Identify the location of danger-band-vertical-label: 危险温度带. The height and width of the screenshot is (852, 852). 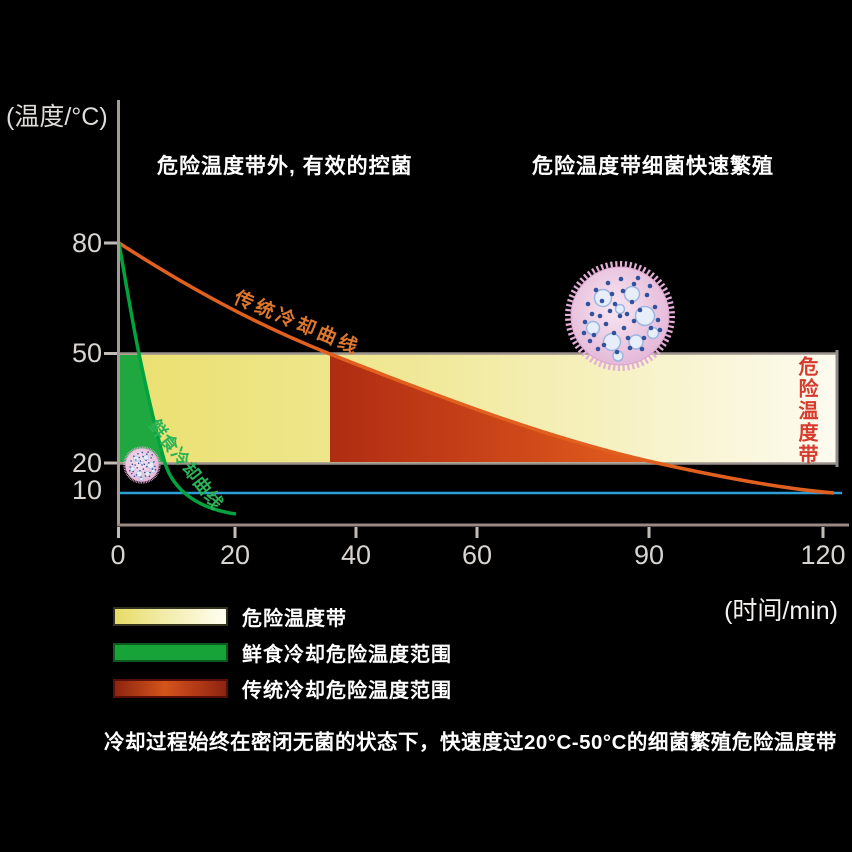
(806, 411).